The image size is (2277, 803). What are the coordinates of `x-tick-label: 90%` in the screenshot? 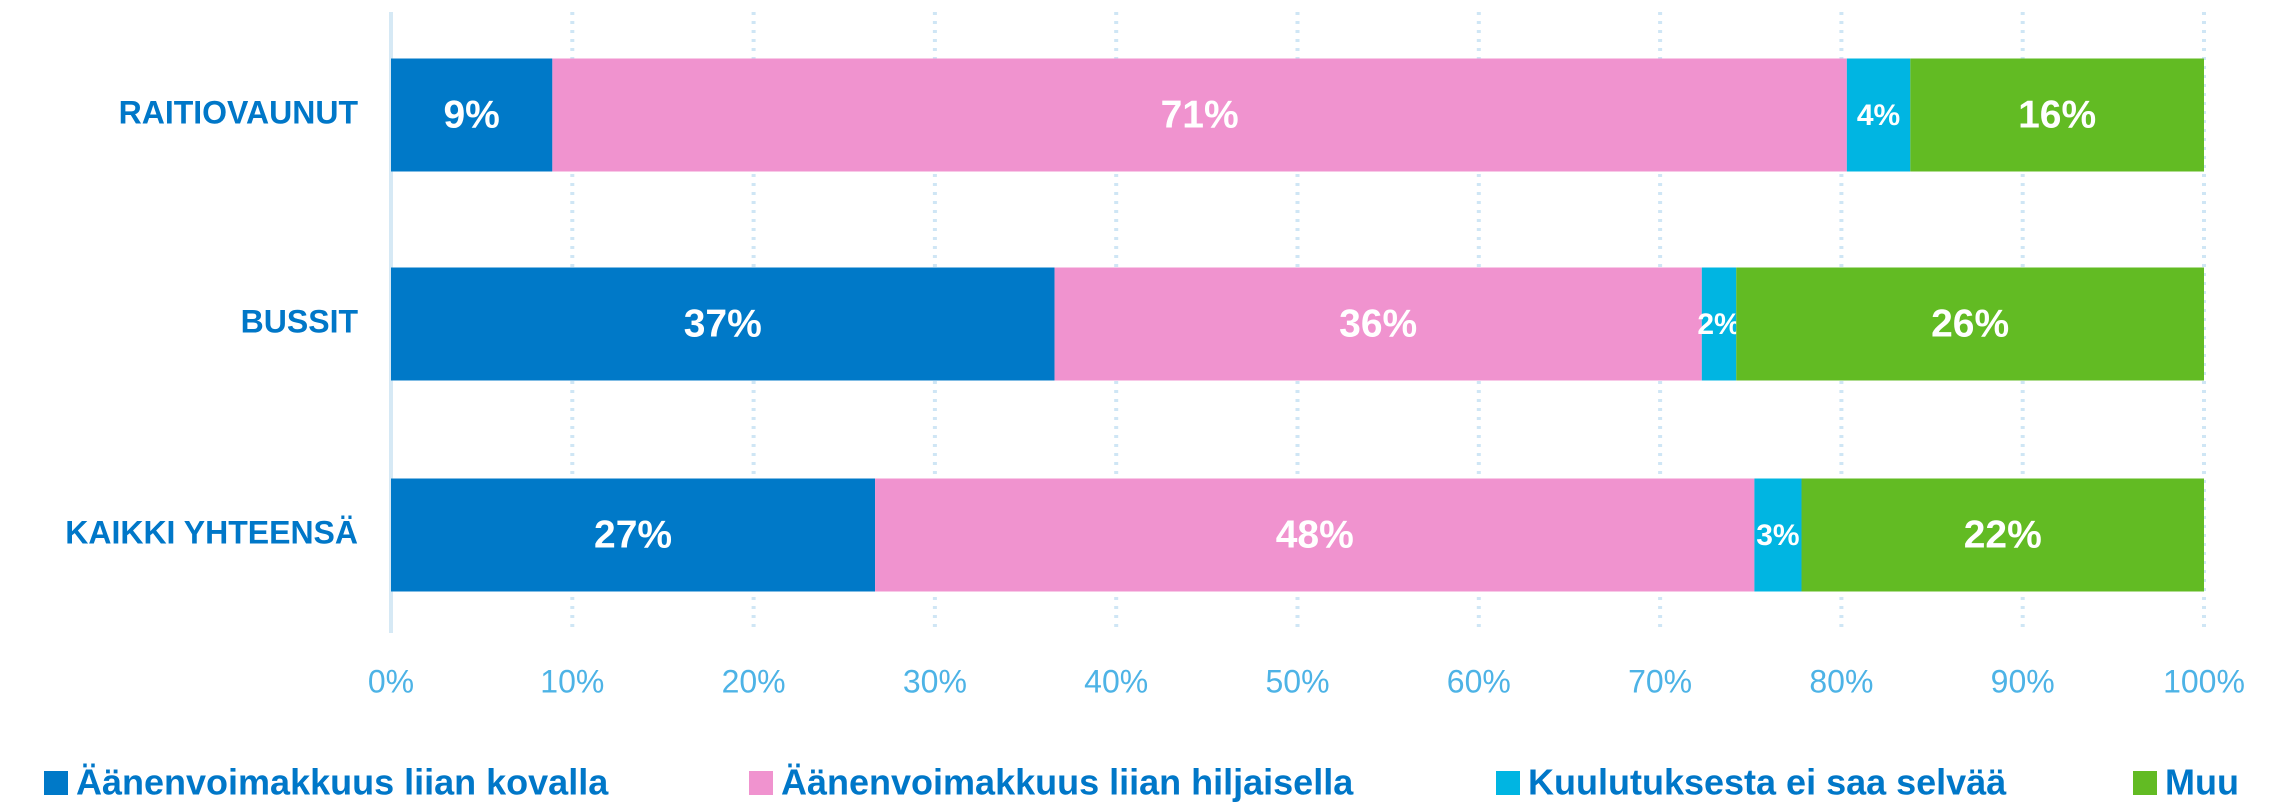 It's located at (2023, 681).